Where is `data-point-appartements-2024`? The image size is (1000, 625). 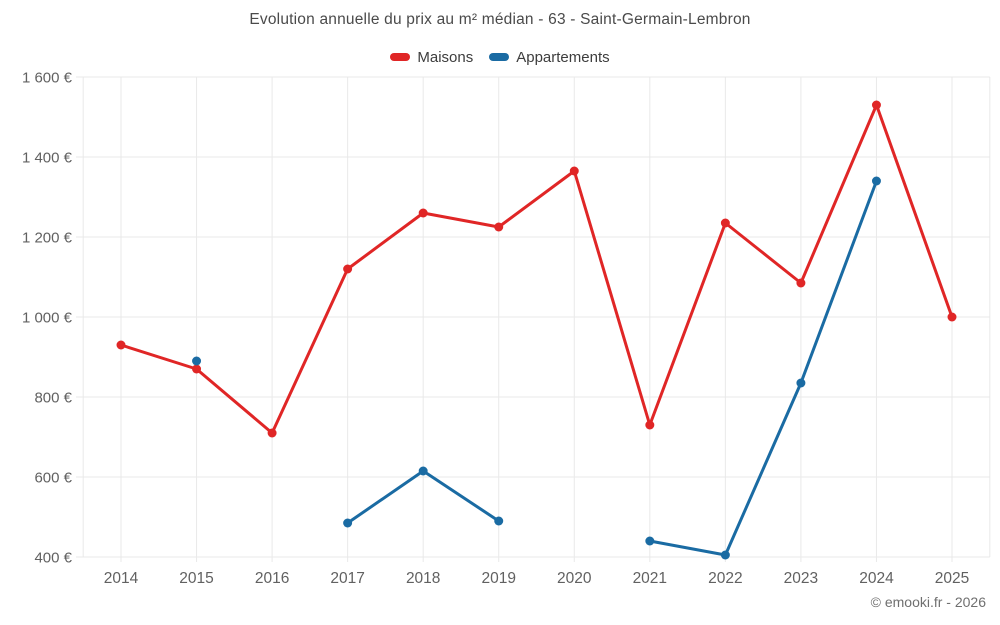 data-point-appartements-2024 is located at coordinates (876, 181).